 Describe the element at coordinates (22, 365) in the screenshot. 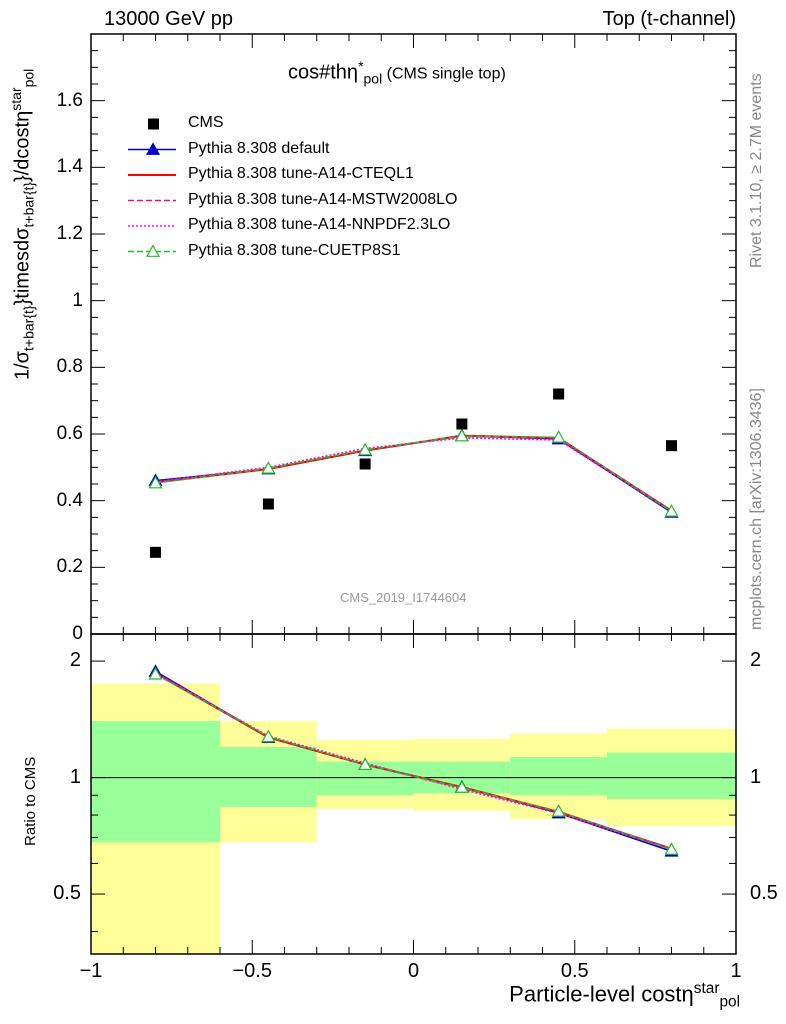

I see `ylabel-part-a: 1/σ` at that location.